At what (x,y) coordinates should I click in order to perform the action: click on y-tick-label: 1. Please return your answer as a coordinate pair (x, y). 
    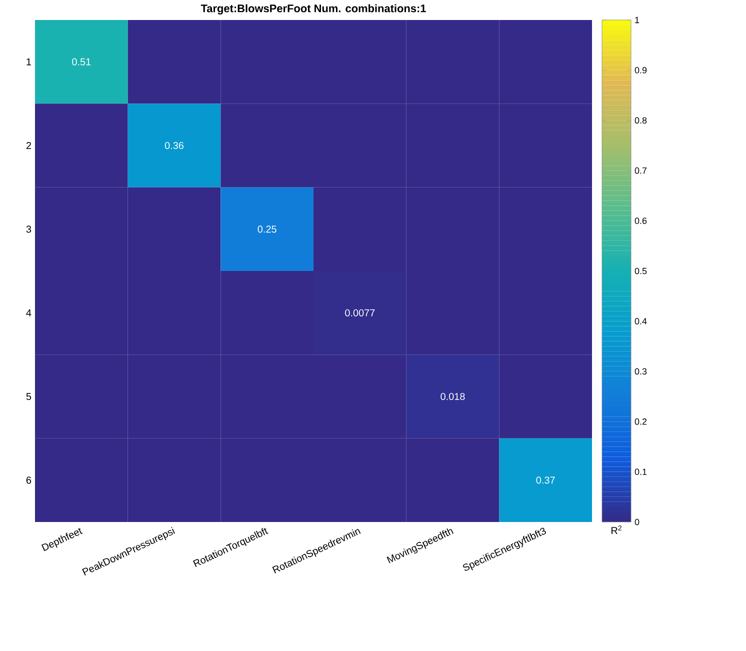
    Looking at the image, I should click on (28, 62).